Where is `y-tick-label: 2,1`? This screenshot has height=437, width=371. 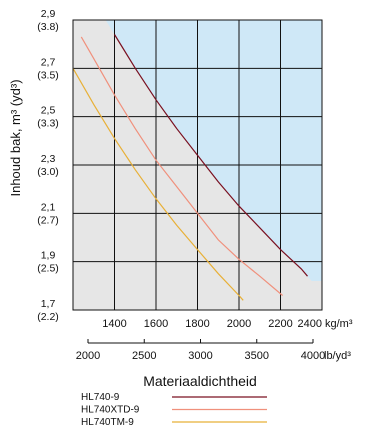 y-tick-label: 2,1 is located at coordinates (48, 207).